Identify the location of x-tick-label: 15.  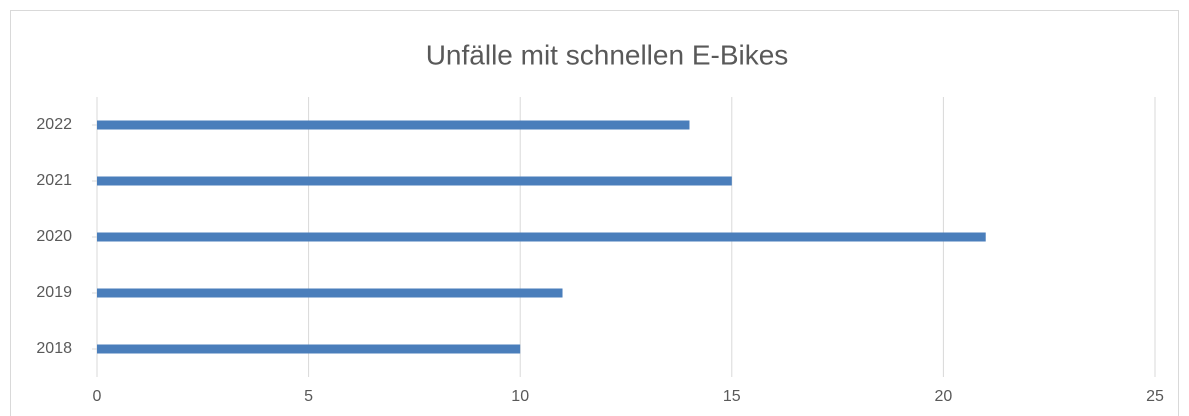
(732, 396).